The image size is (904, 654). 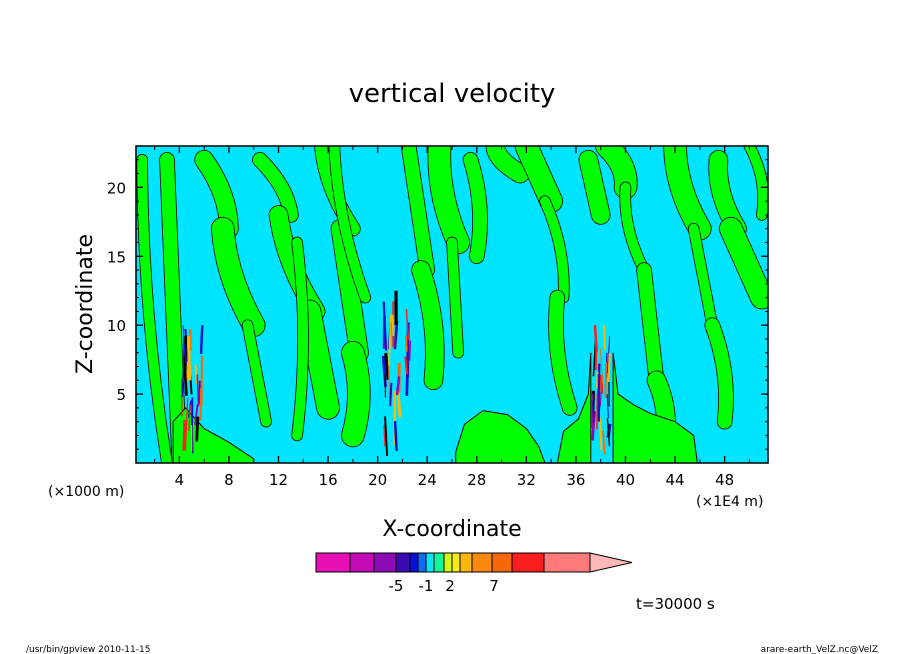 What do you see at coordinates (724, 480) in the screenshot?
I see `x-tick-label: 48` at bounding box center [724, 480].